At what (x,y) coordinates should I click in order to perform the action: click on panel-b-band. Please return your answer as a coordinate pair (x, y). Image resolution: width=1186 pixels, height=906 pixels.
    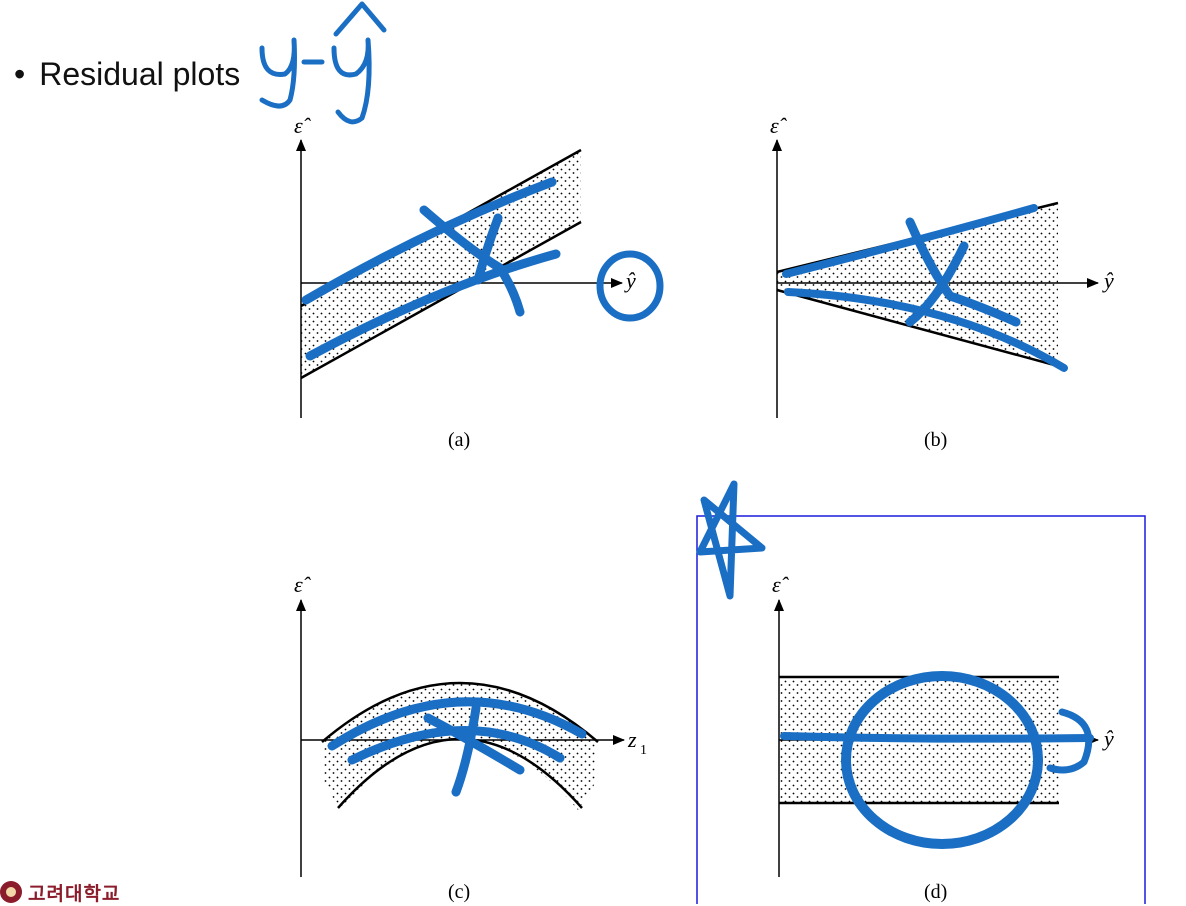
    Looking at the image, I should click on (917, 284).